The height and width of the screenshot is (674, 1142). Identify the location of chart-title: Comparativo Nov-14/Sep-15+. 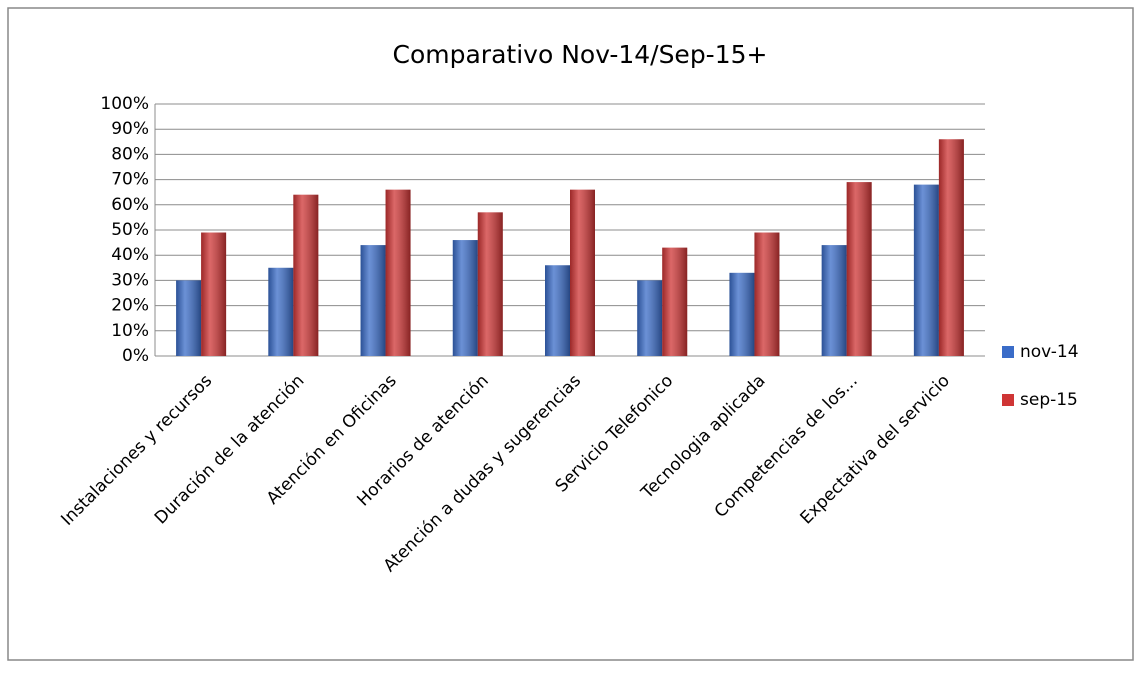
(580, 54).